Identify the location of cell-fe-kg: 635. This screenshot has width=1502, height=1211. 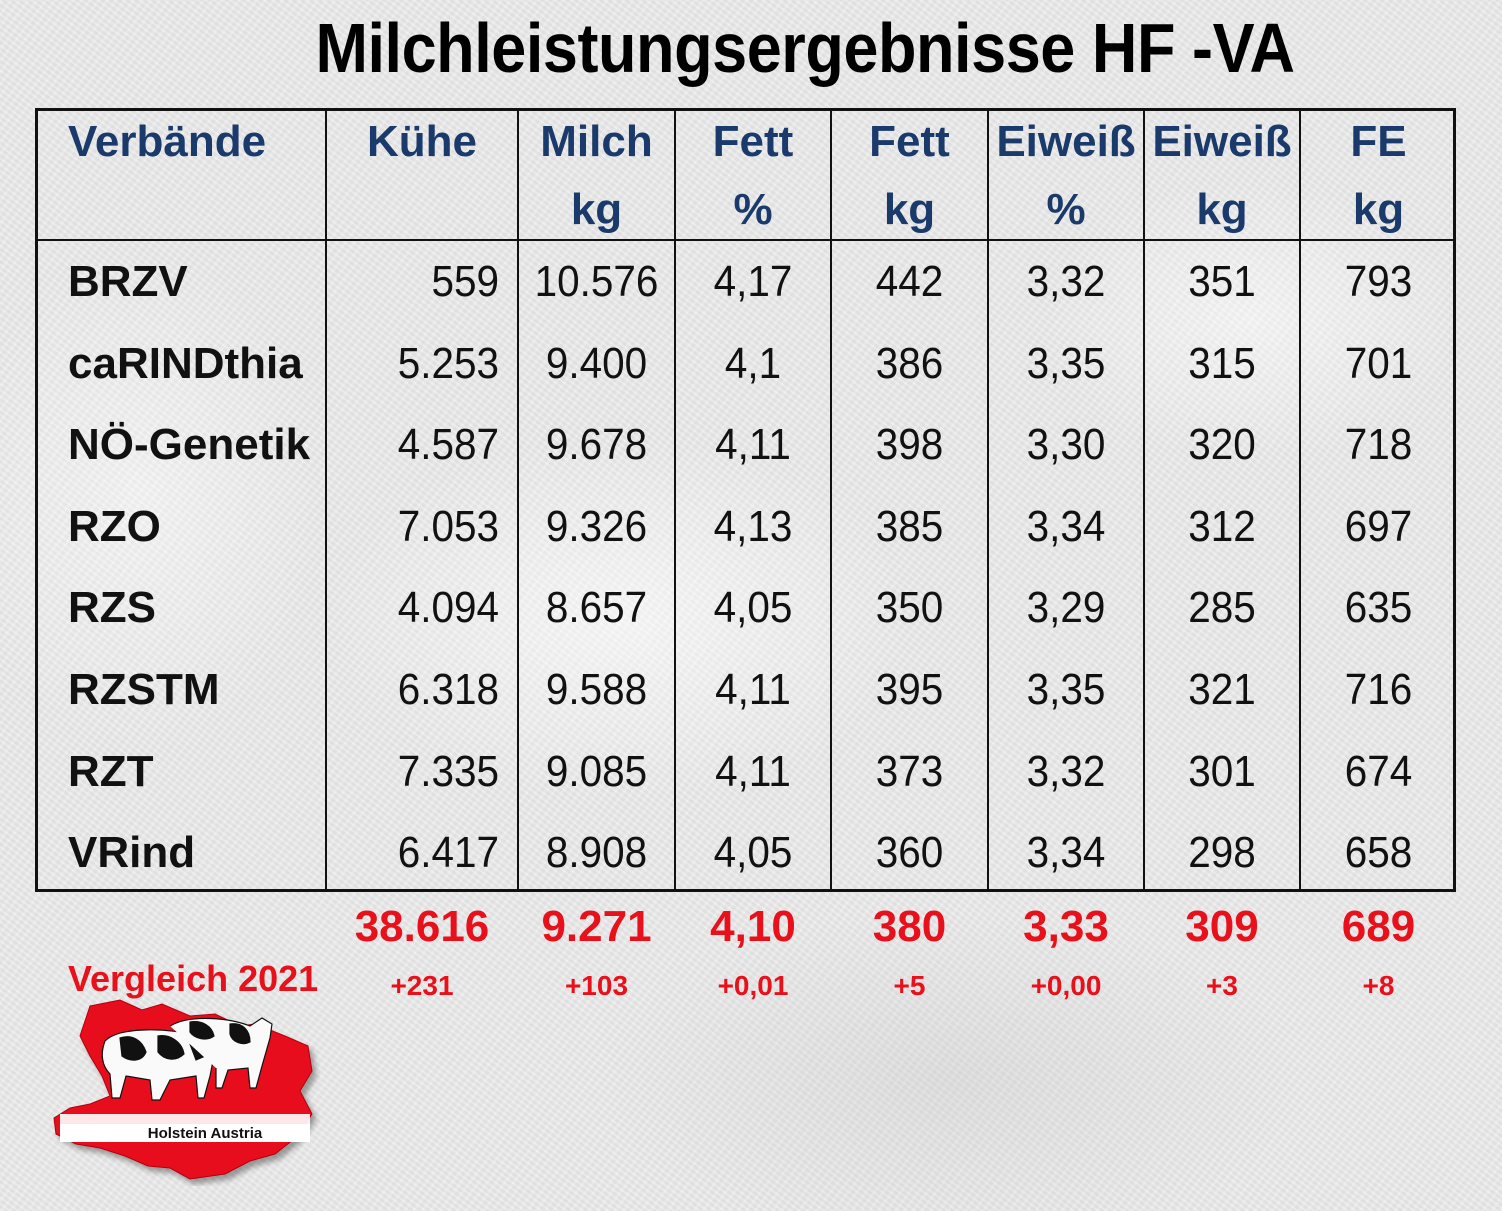
(1378, 608).